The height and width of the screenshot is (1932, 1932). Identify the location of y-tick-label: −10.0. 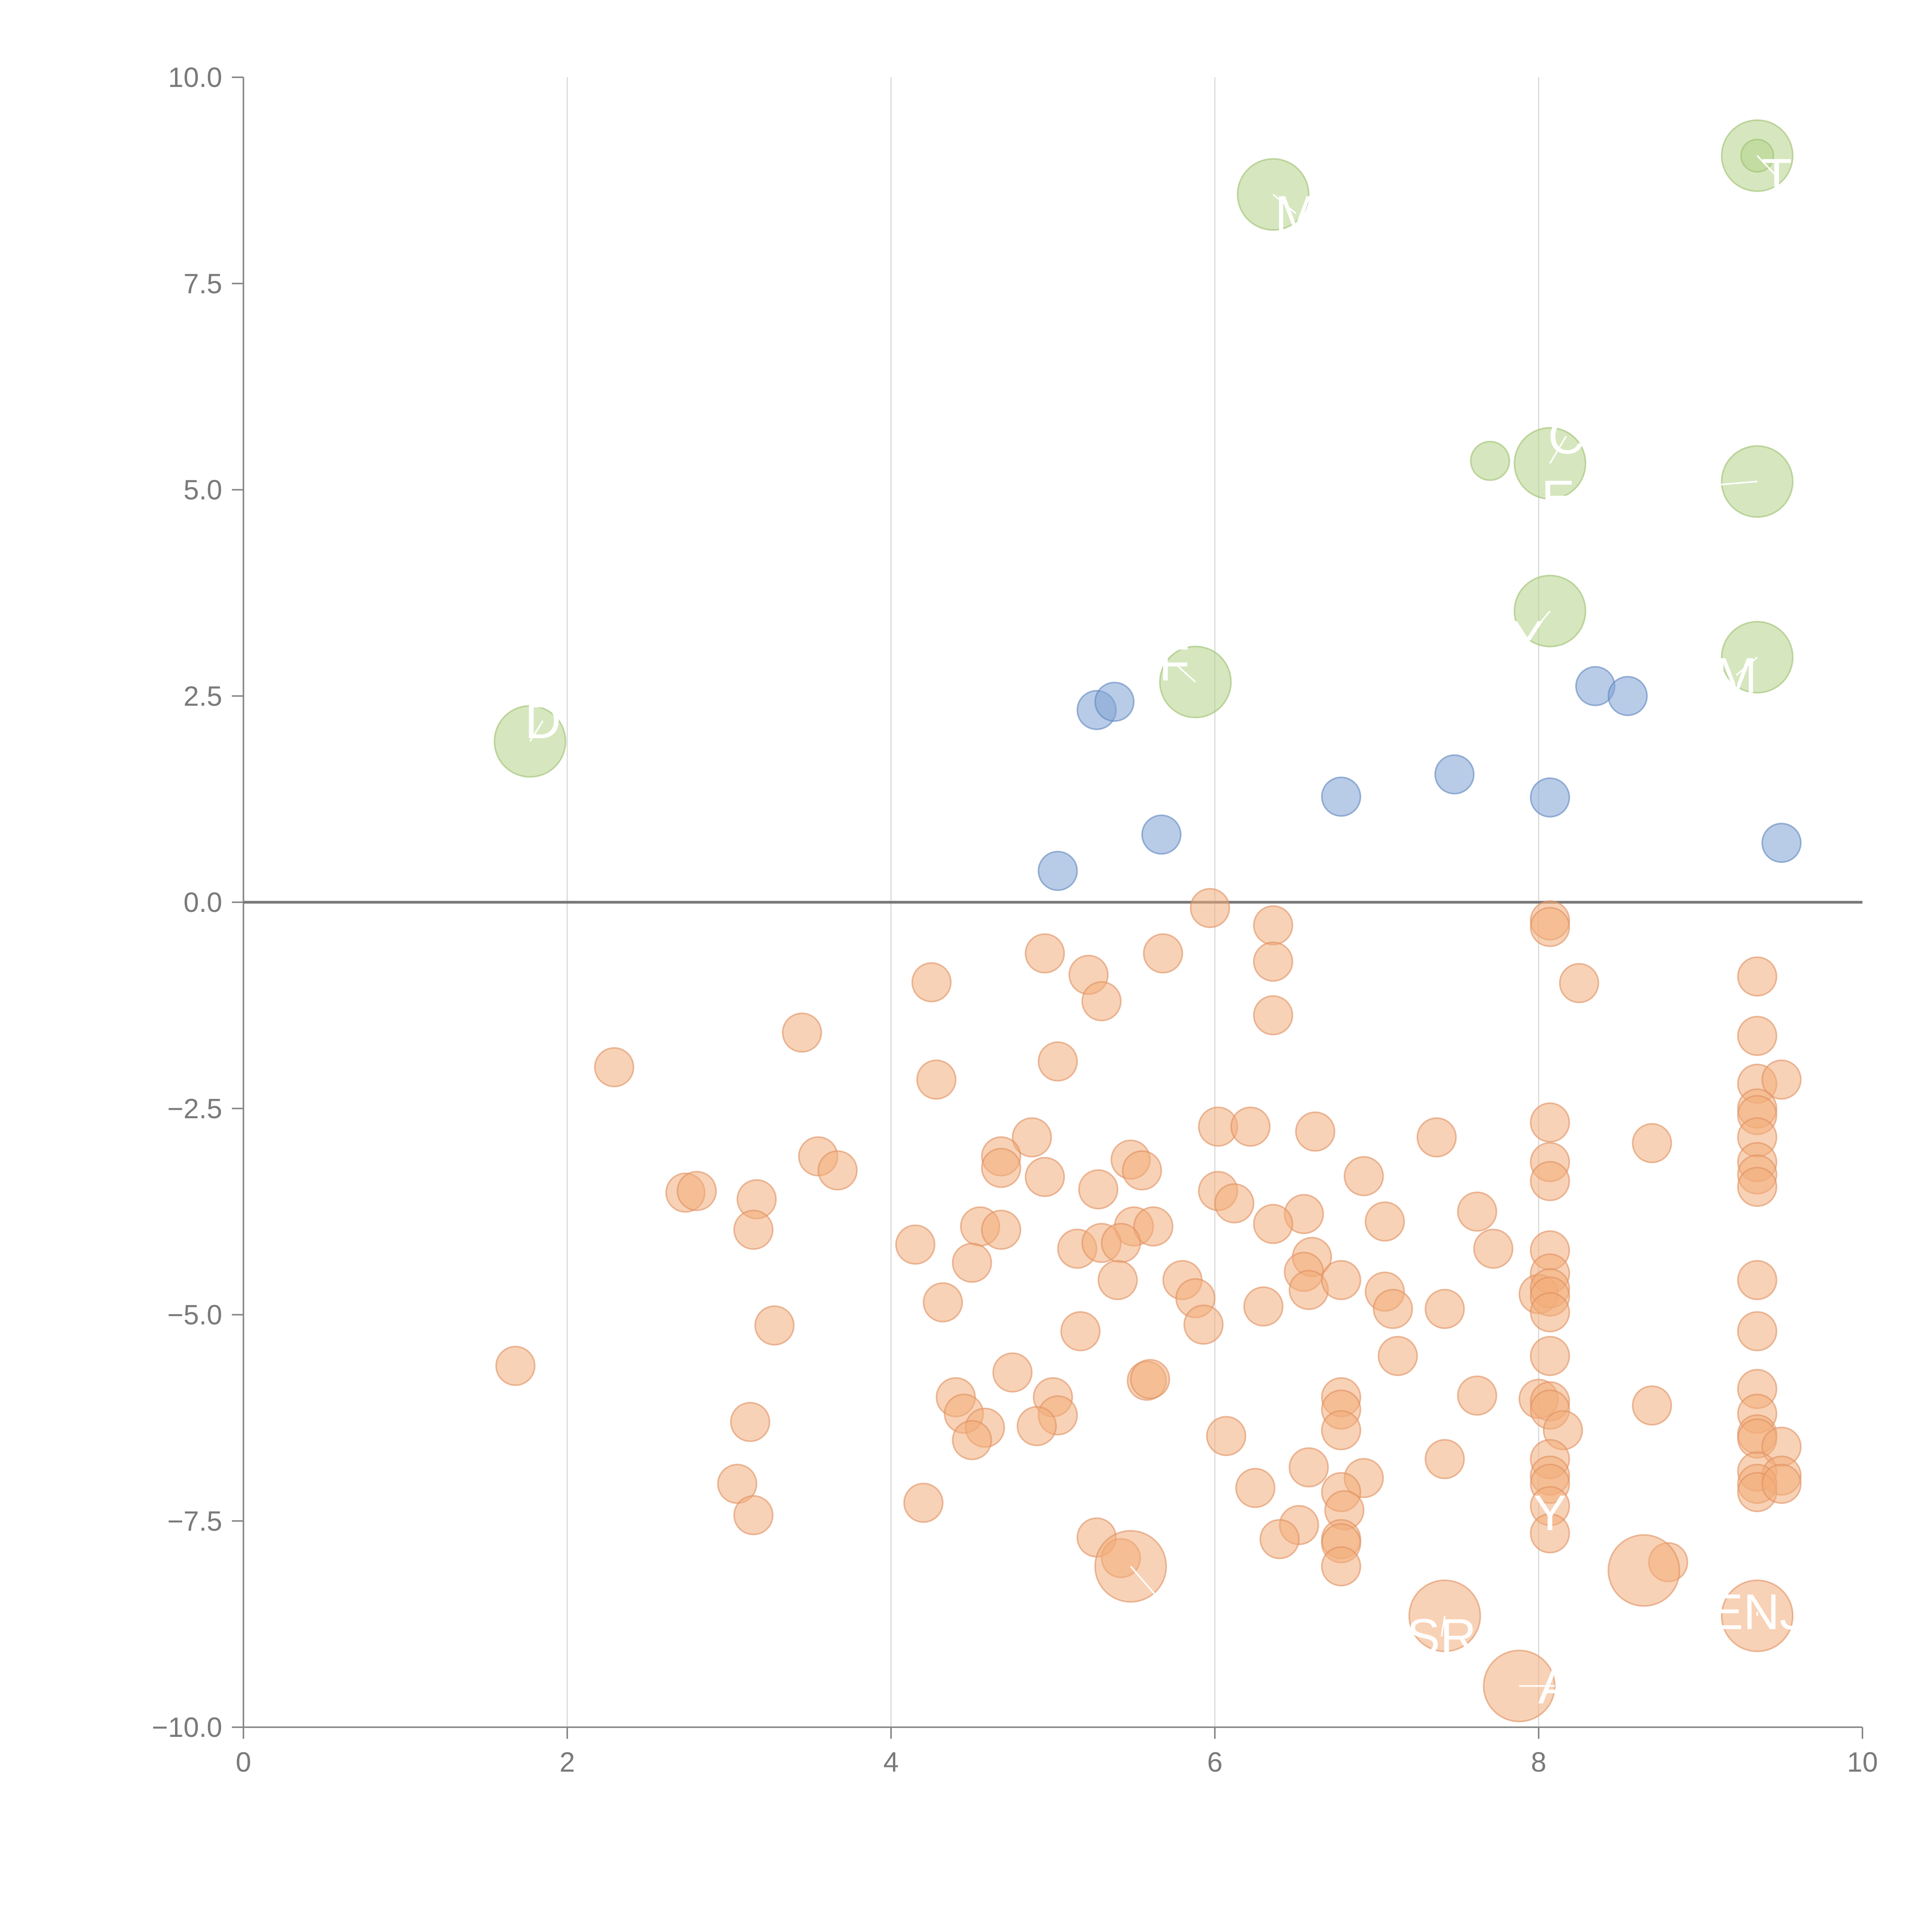
(187, 1728).